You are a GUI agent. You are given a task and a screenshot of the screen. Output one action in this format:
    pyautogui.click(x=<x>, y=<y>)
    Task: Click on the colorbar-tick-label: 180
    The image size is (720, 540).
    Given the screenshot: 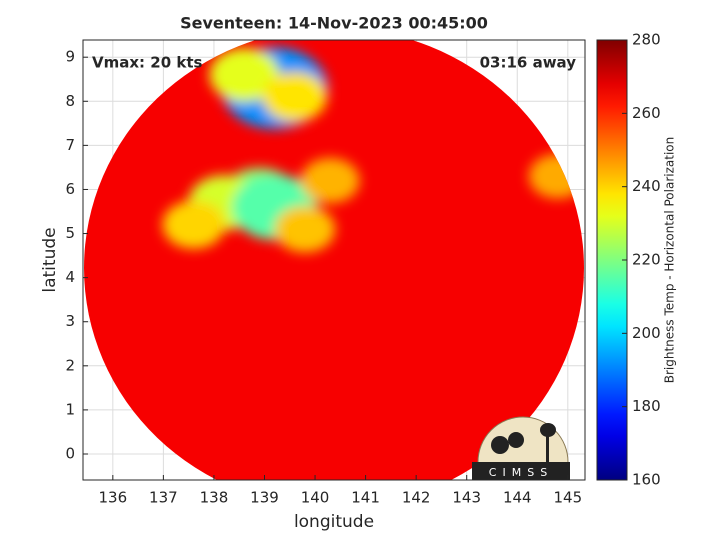 What is the action you would take?
    pyautogui.click(x=646, y=406)
    